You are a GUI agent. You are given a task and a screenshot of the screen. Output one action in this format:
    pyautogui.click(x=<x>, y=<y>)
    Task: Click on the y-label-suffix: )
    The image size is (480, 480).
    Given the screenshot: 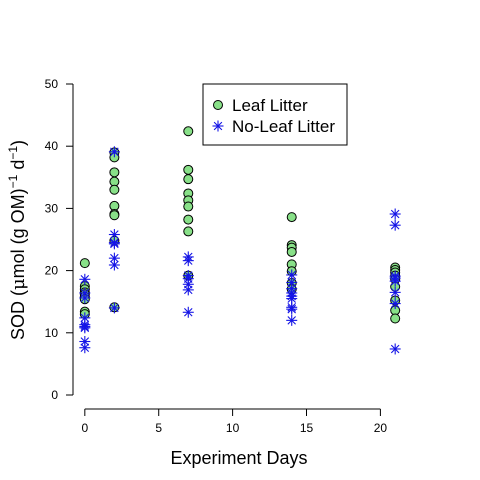 What is the action you would take?
    pyautogui.click(x=18, y=143)
    